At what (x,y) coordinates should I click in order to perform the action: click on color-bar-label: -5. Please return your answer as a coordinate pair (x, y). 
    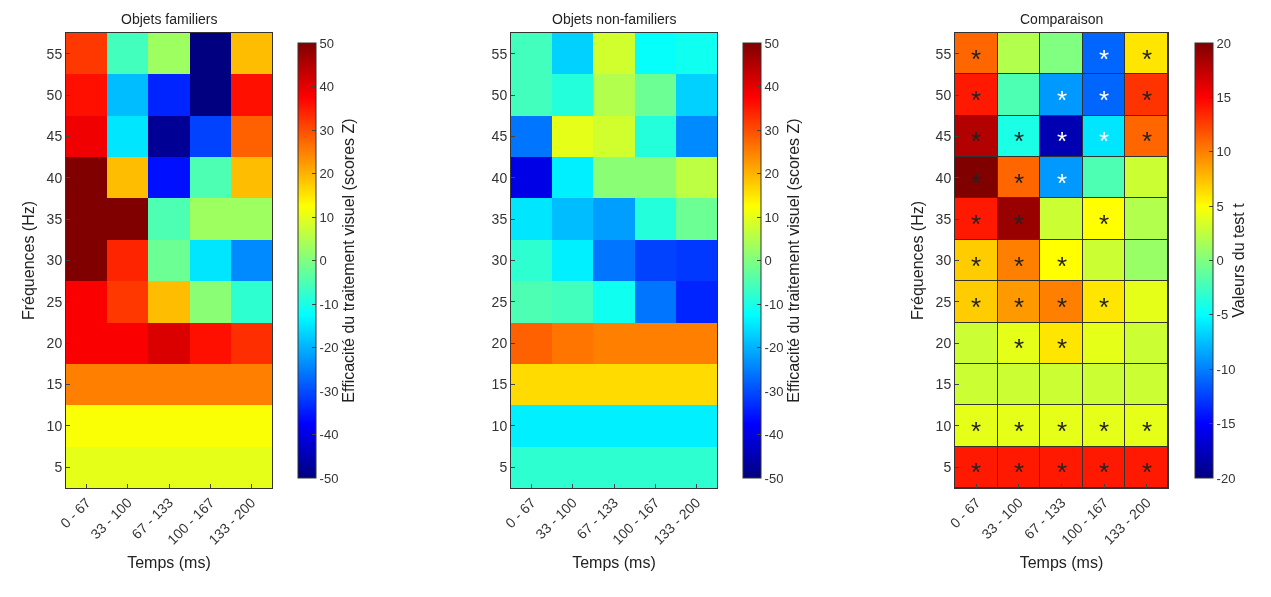
    Looking at the image, I should click on (1222, 315).